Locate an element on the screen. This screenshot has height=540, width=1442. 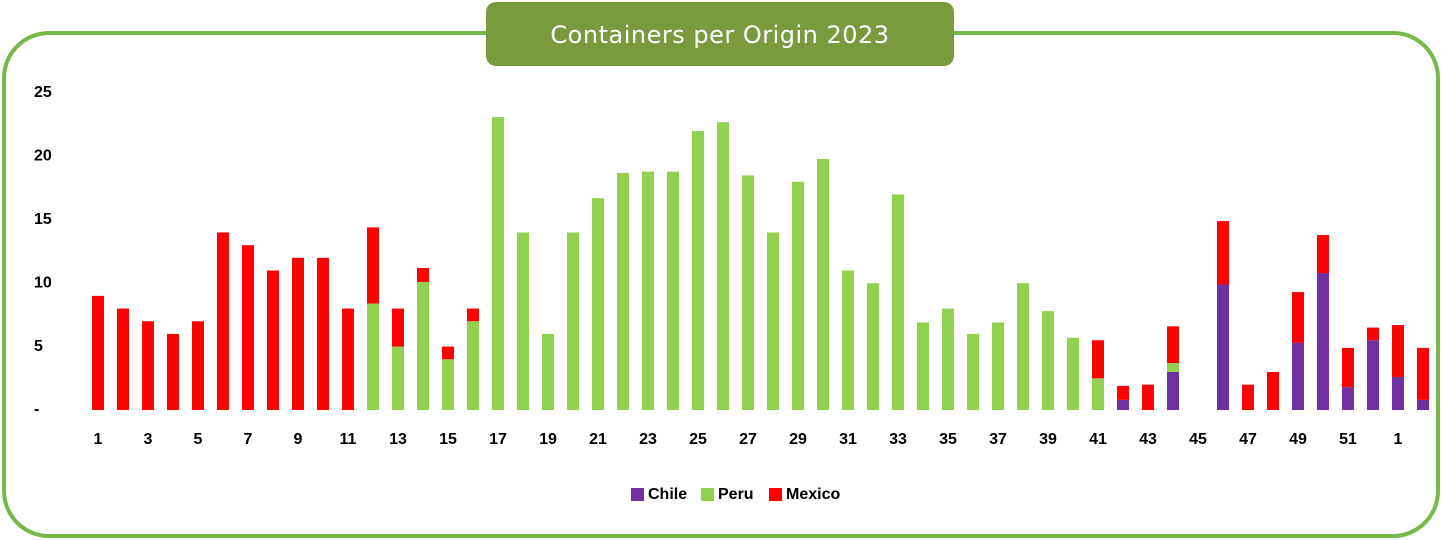
x-tick-label: 37 is located at coordinates (998, 439).